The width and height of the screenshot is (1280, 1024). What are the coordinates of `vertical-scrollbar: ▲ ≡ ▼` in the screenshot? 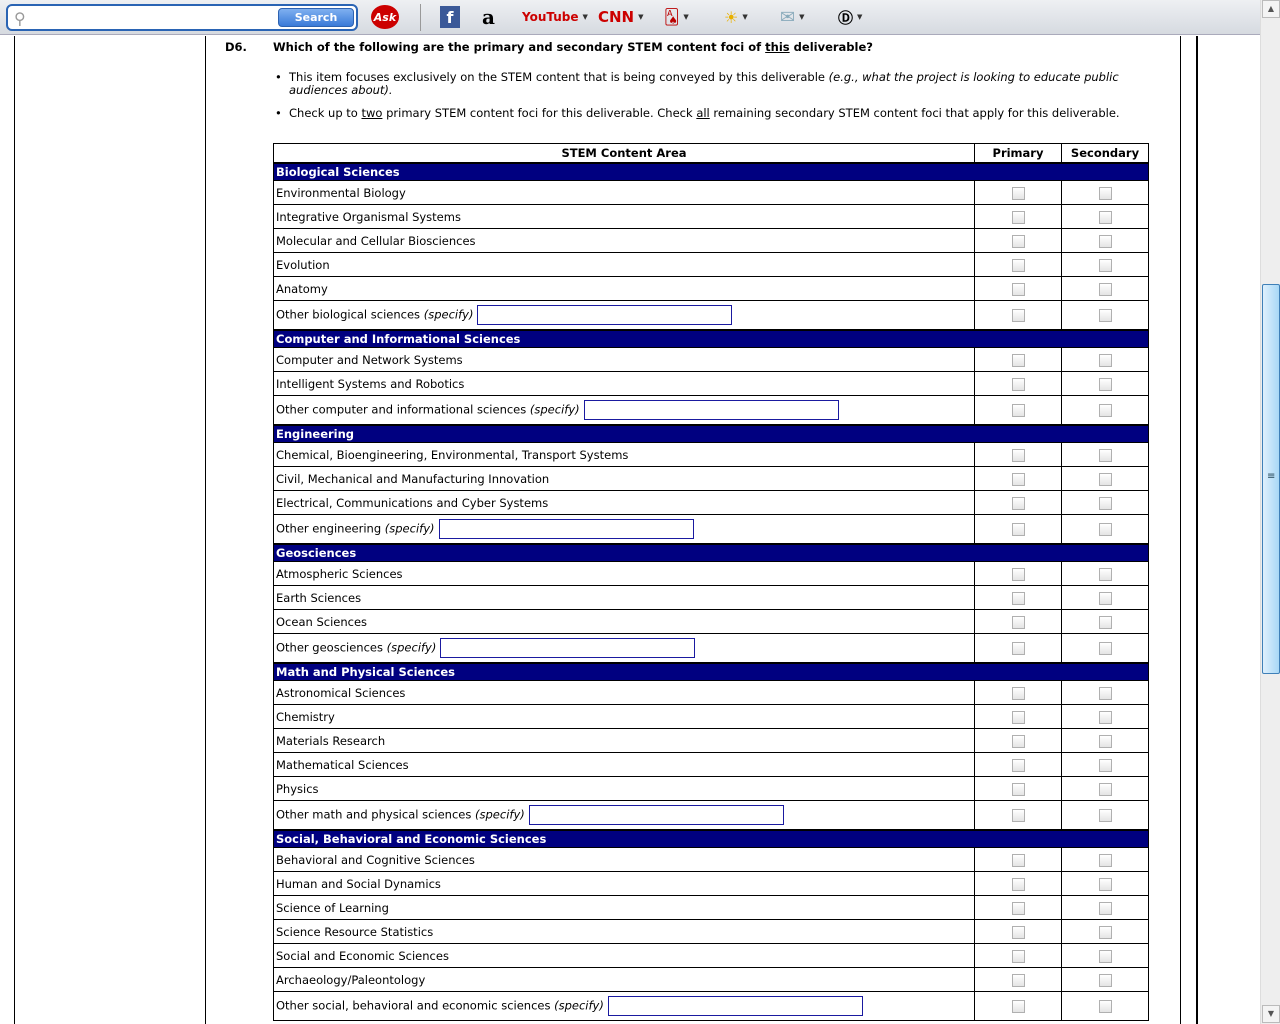 It's located at (1270, 512).